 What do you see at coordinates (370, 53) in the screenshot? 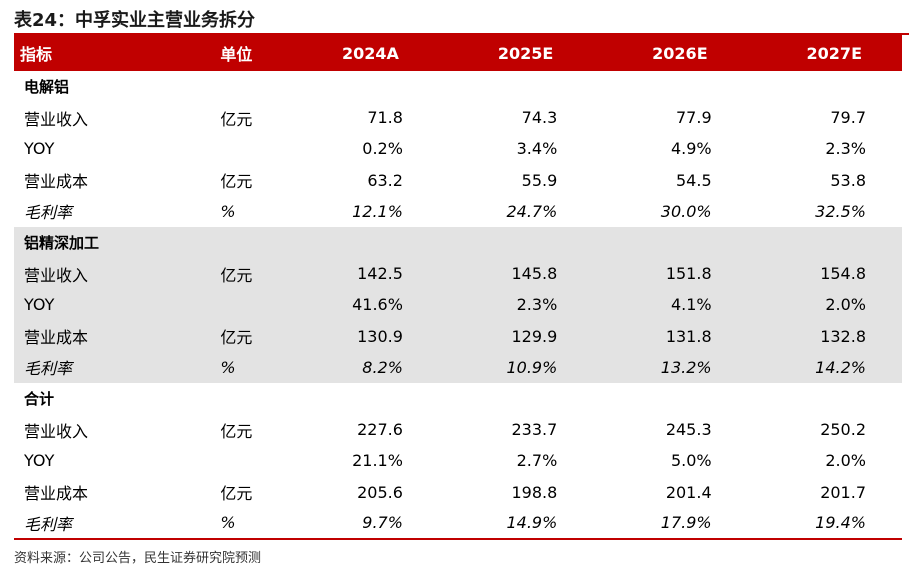
I see `header-2024a: 2024A` at bounding box center [370, 53].